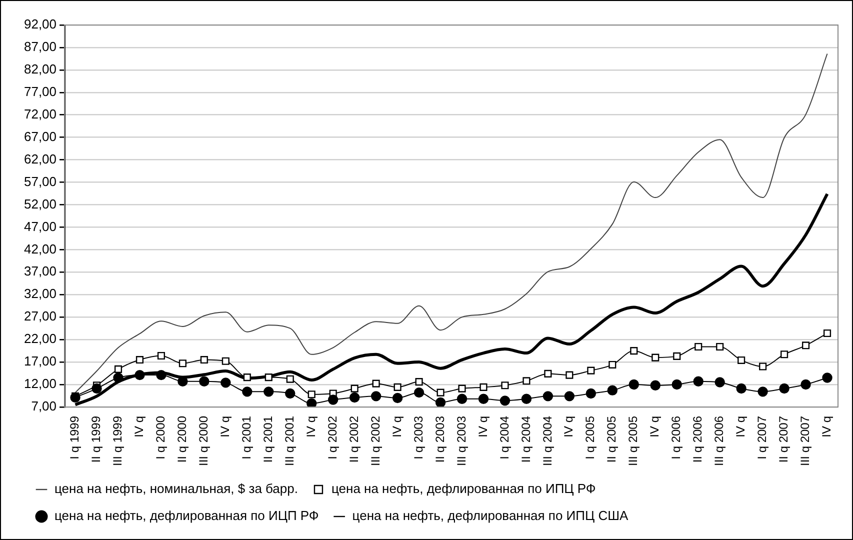 The image size is (853, 540). I want to click on x-tick-label: III q 2007, so click(805, 441).